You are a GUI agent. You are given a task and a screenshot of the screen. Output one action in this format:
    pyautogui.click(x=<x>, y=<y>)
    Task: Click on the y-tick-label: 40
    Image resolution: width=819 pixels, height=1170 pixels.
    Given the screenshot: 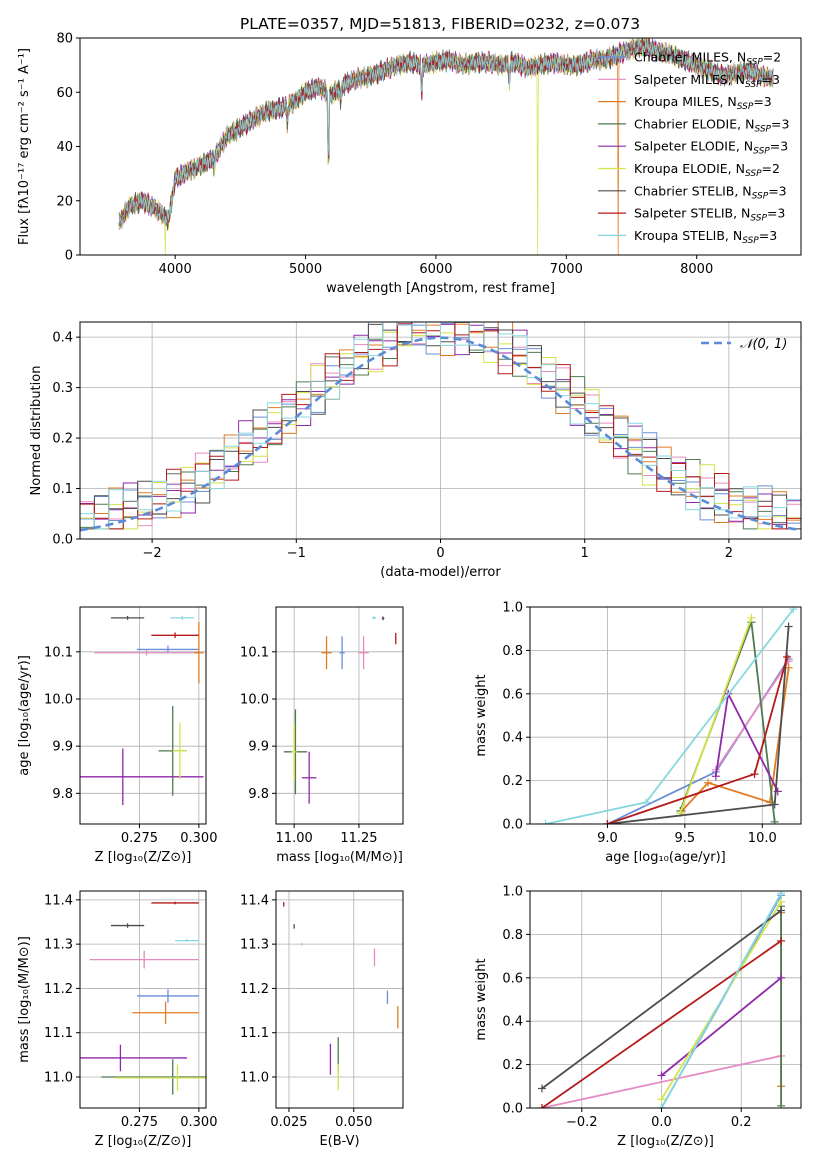 What is the action you would take?
    pyautogui.click(x=64, y=147)
    